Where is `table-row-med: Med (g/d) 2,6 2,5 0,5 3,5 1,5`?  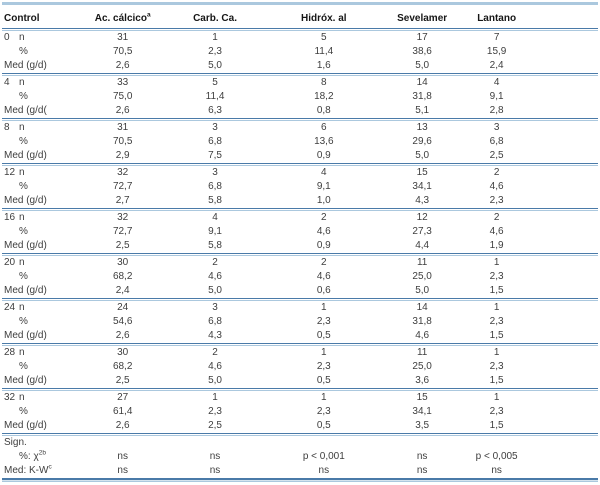
table-row-med: Med (g/d) 2,6 2,5 0,5 3,5 1,5 is located at coordinates (300, 426).